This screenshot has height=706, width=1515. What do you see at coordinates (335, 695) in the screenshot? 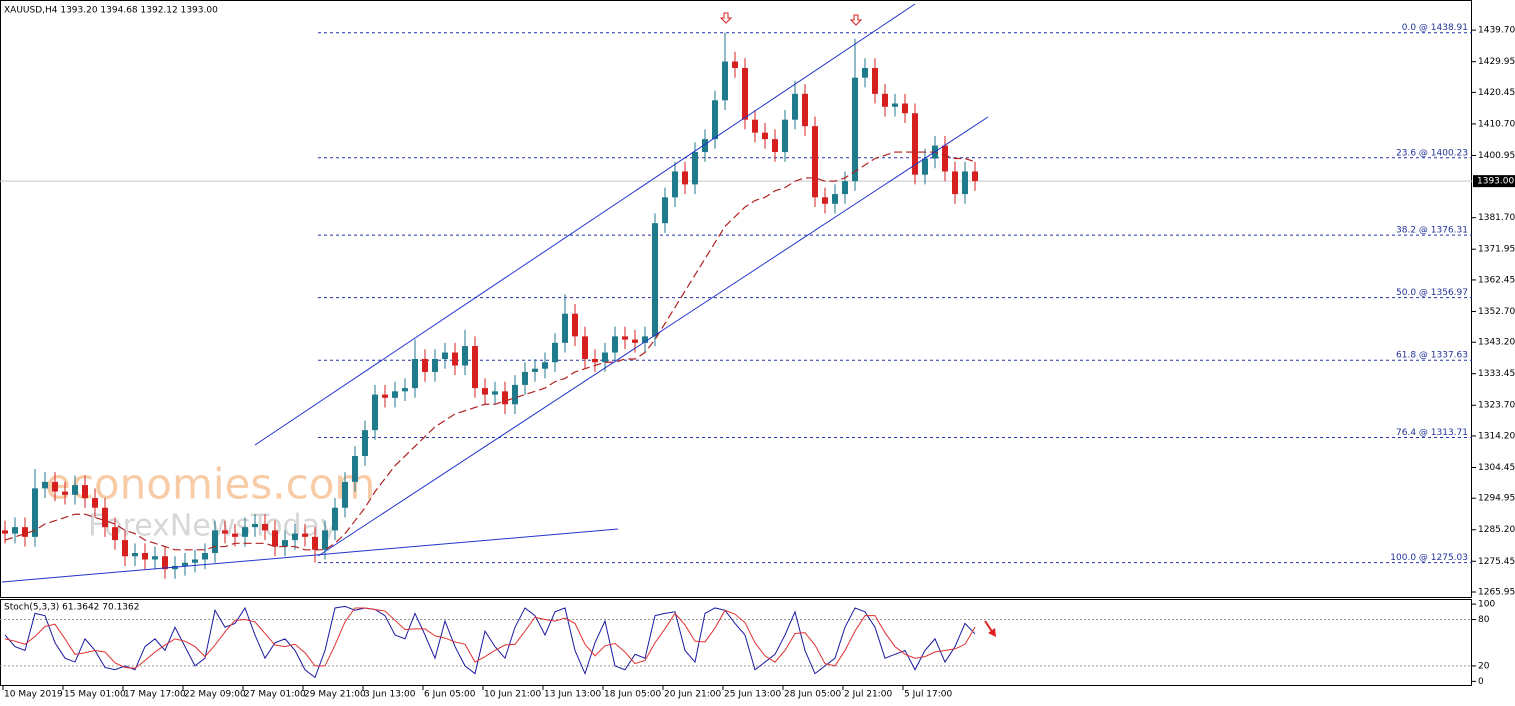
I see `x-tick-label: 29 May 21:00` at bounding box center [335, 695].